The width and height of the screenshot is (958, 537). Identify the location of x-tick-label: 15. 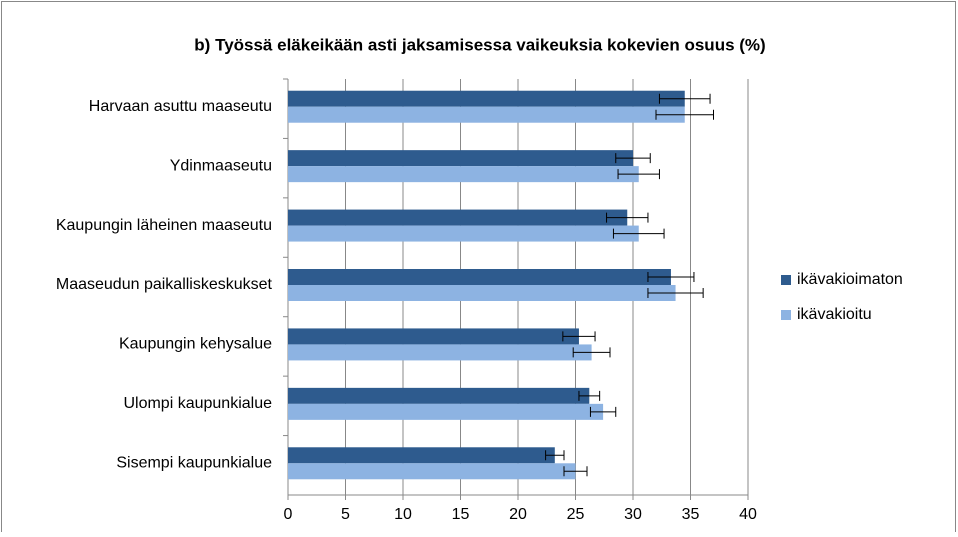
(461, 514).